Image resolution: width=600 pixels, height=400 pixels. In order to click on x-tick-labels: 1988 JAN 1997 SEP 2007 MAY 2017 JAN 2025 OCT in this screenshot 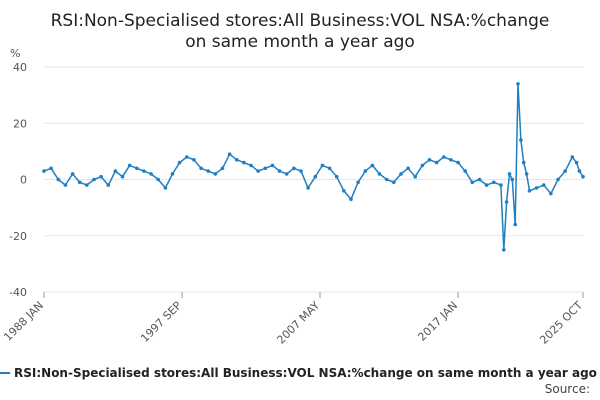, I will do `click(293, 319)`.